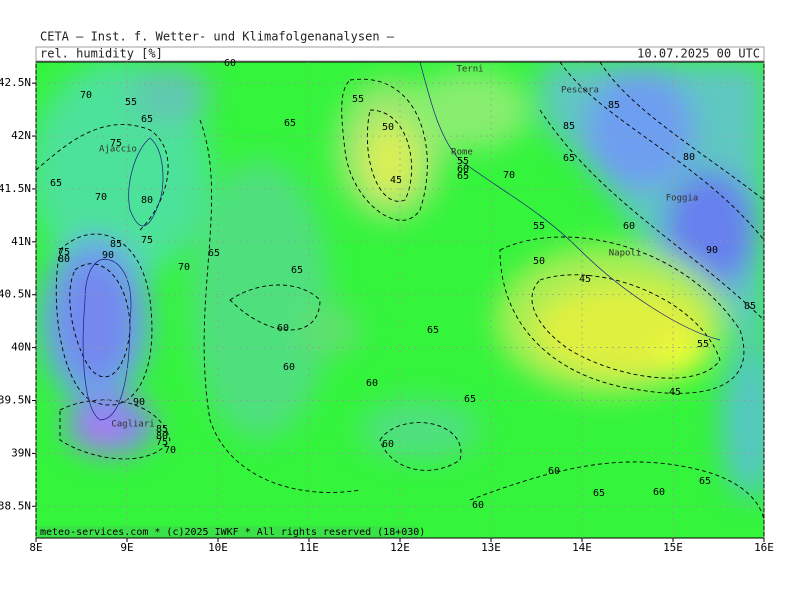 This screenshot has width=800, height=604. I want to click on x-tick-label: 14E, so click(582, 547).